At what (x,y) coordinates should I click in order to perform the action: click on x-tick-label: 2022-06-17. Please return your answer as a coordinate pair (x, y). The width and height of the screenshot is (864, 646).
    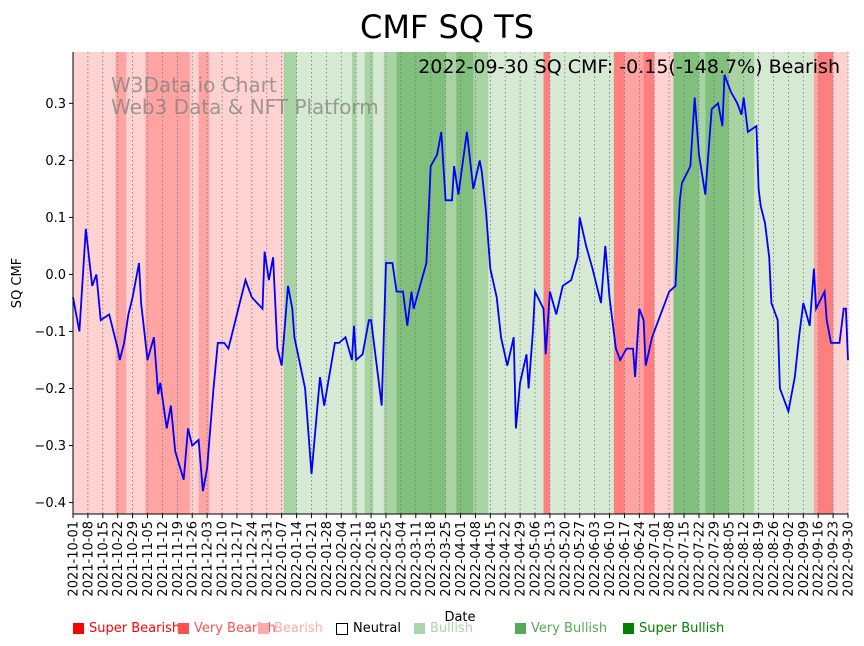
    Looking at the image, I should click on (625, 559).